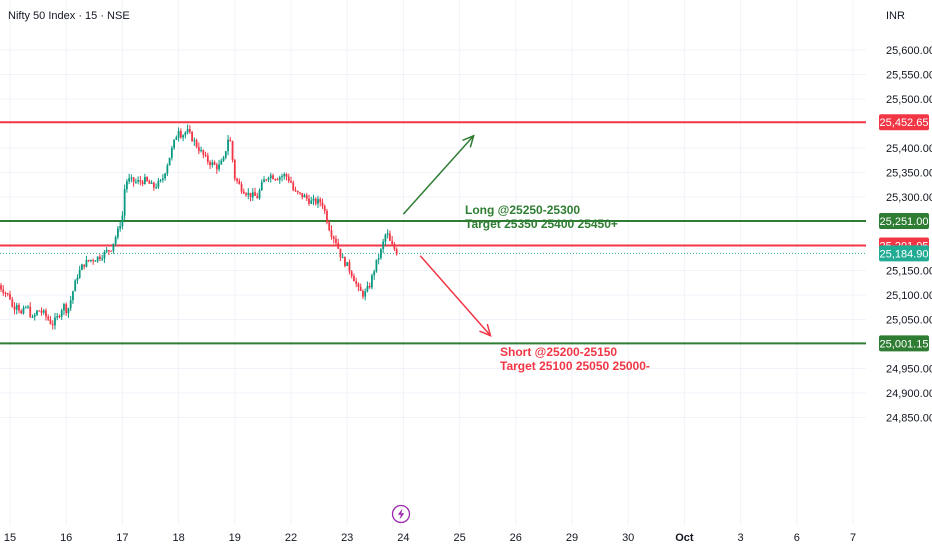 The height and width of the screenshot is (550, 932). What do you see at coordinates (468, 141) in the screenshot?
I see `long-arrow-head` at bounding box center [468, 141].